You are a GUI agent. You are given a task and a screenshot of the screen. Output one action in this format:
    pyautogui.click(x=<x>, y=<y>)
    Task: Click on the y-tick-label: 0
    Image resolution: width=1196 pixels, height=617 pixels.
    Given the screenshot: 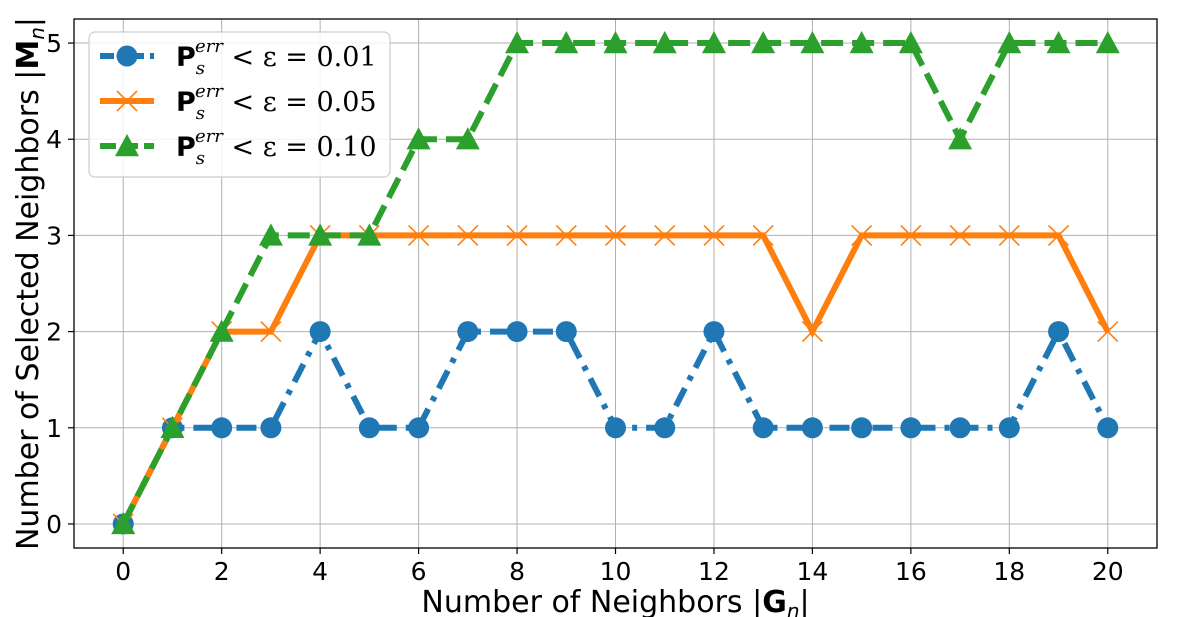 What is the action you would take?
    pyautogui.click(x=54, y=524)
    